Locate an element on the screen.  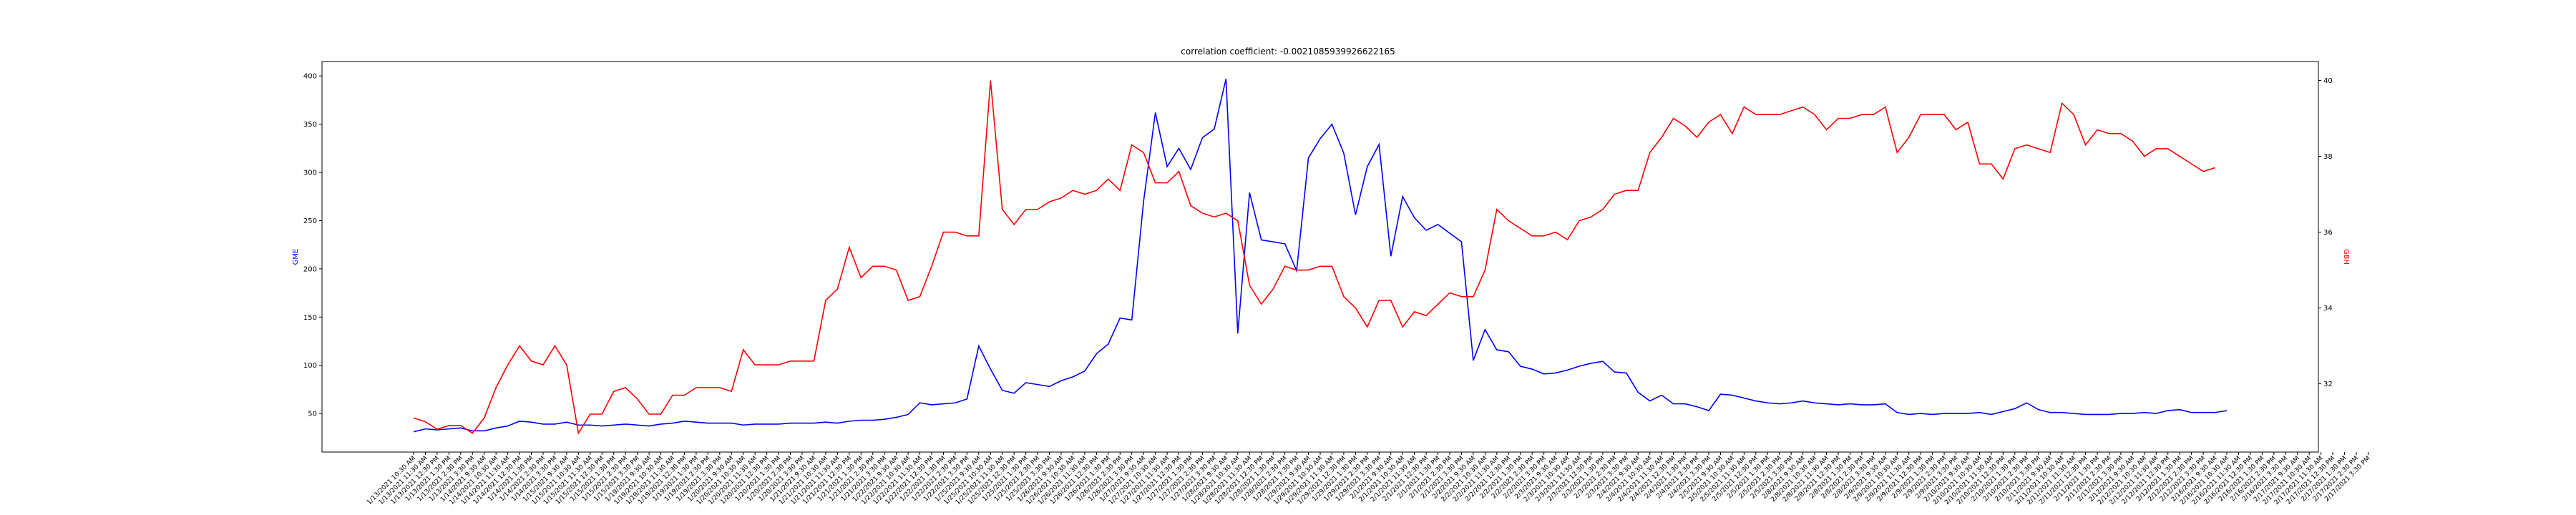
right-y-tick-label: 32 is located at coordinates (2328, 385).